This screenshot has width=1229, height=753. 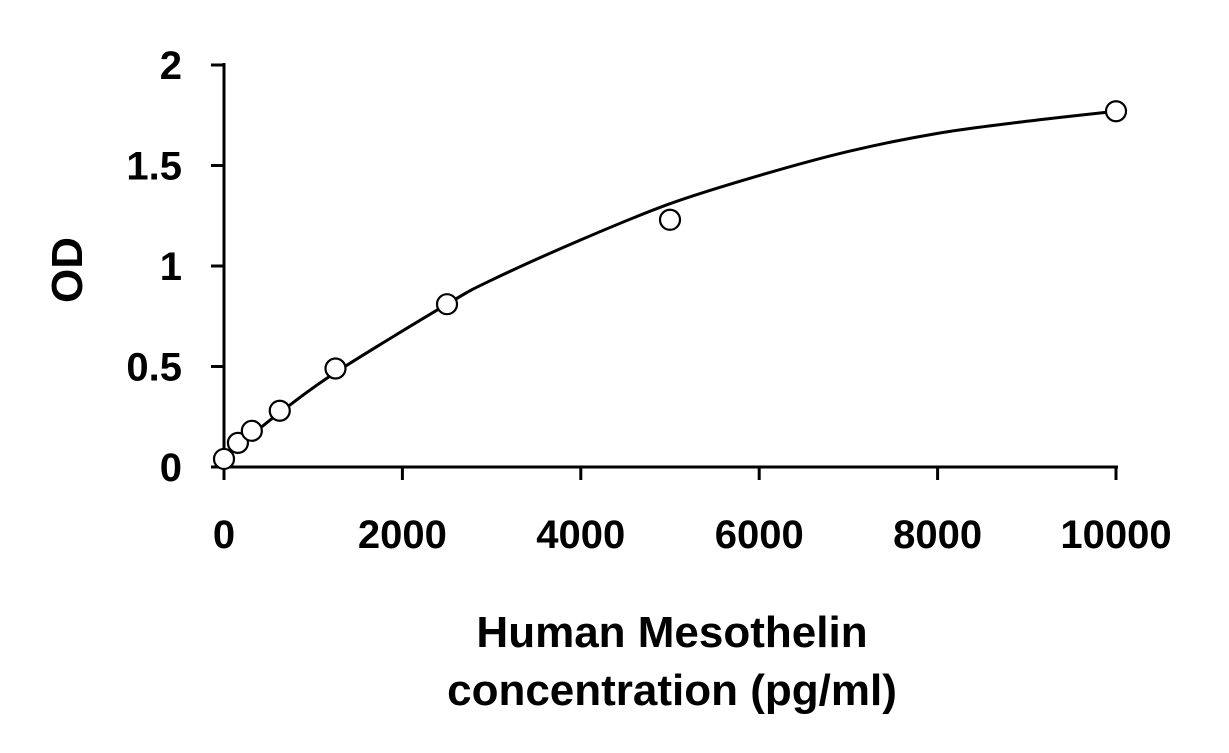 What do you see at coordinates (580, 535) in the screenshot?
I see `x-tick-label: 4000` at bounding box center [580, 535].